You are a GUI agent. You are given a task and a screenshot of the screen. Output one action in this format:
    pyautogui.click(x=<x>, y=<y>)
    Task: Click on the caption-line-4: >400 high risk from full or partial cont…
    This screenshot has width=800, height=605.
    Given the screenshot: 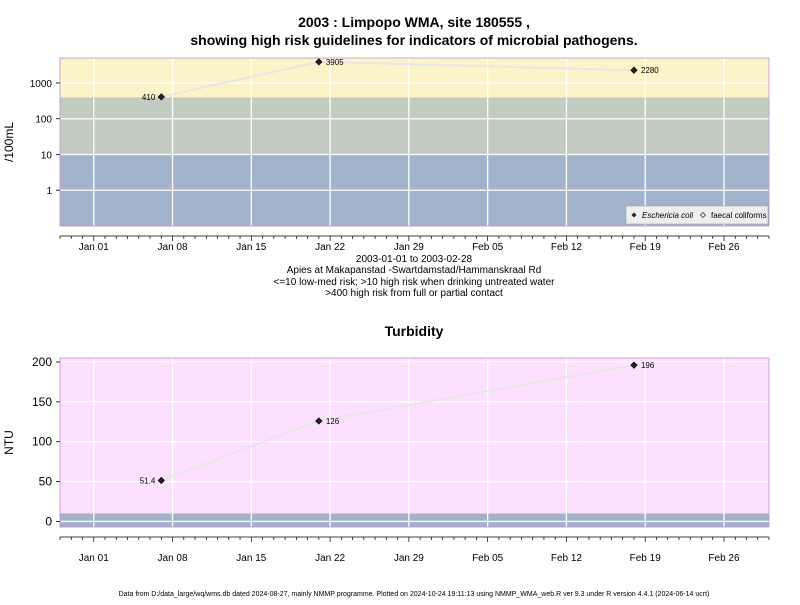 What is the action you would take?
    pyautogui.click(x=414, y=293)
    